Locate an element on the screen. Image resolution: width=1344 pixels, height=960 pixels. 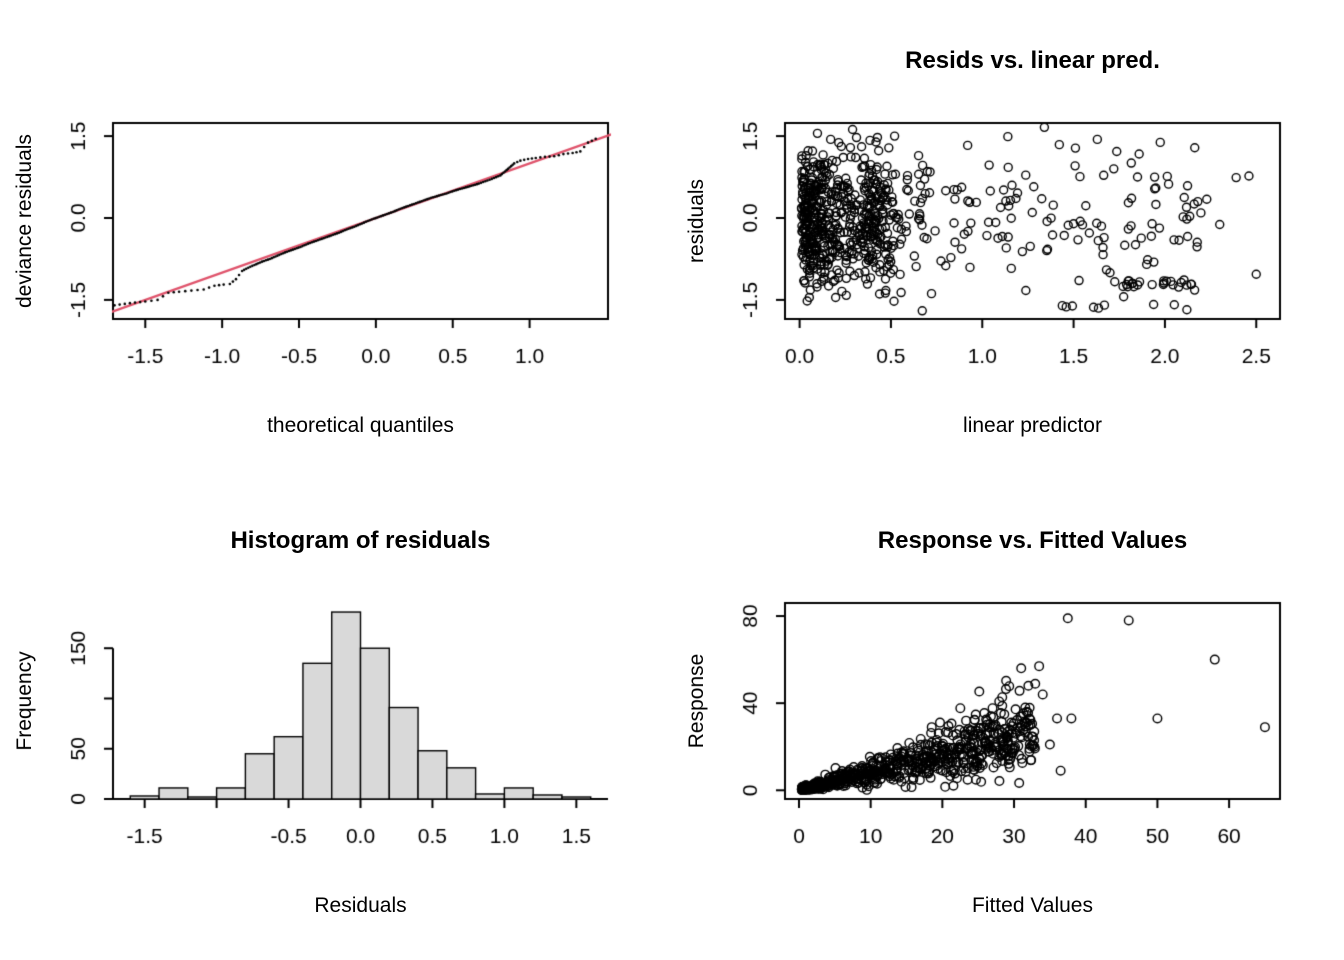
response-y-axis-label: Response is located at coordinates (696, 701).